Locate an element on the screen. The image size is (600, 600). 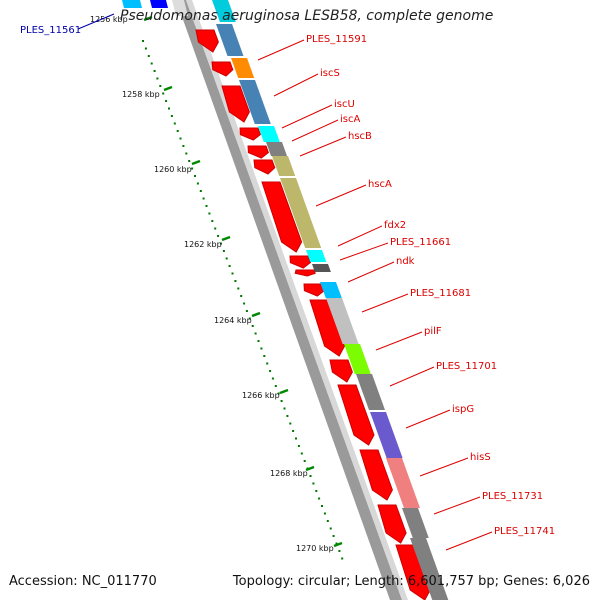
gene-label: PLES_11731 is located at coordinates (512, 496).